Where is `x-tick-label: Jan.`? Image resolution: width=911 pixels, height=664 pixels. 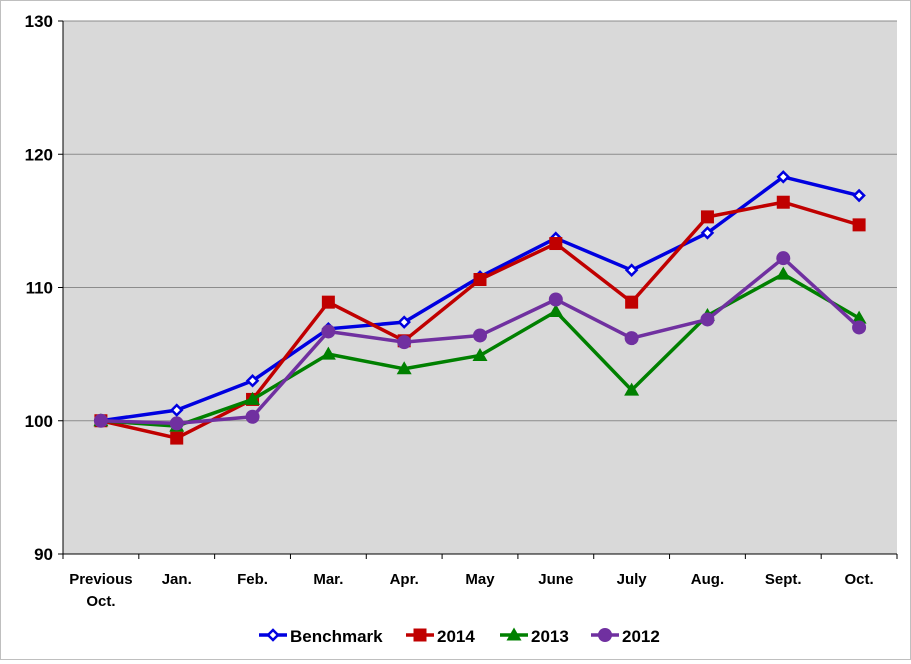
x-tick-label: Jan. is located at coordinates (177, 579).